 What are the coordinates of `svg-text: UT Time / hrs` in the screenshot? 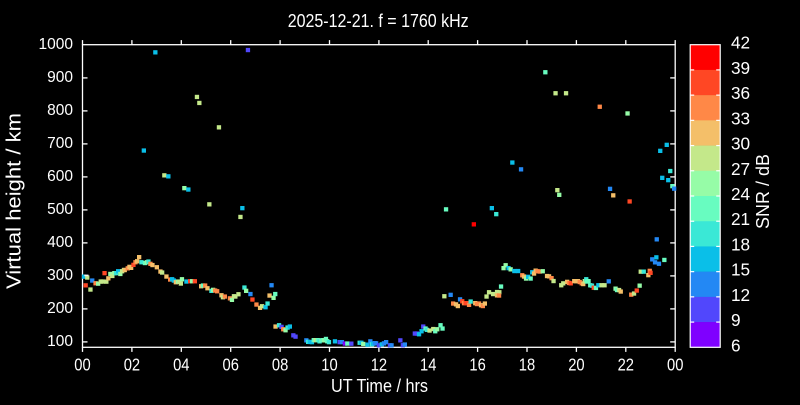 It's located at (379, 386).